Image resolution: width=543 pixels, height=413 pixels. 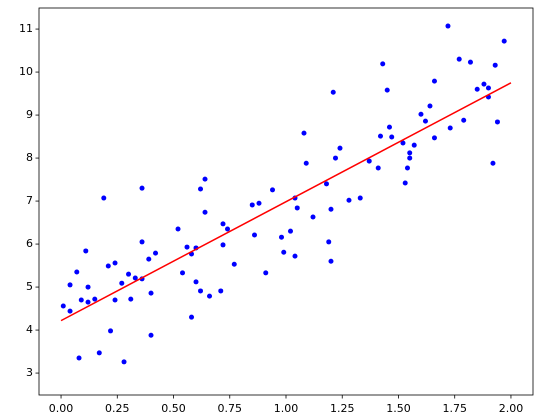 What do you see at coordinates (26, 71) in the screenshot?
I see `y-tick-label: 10` at bounding box center [26, 71].